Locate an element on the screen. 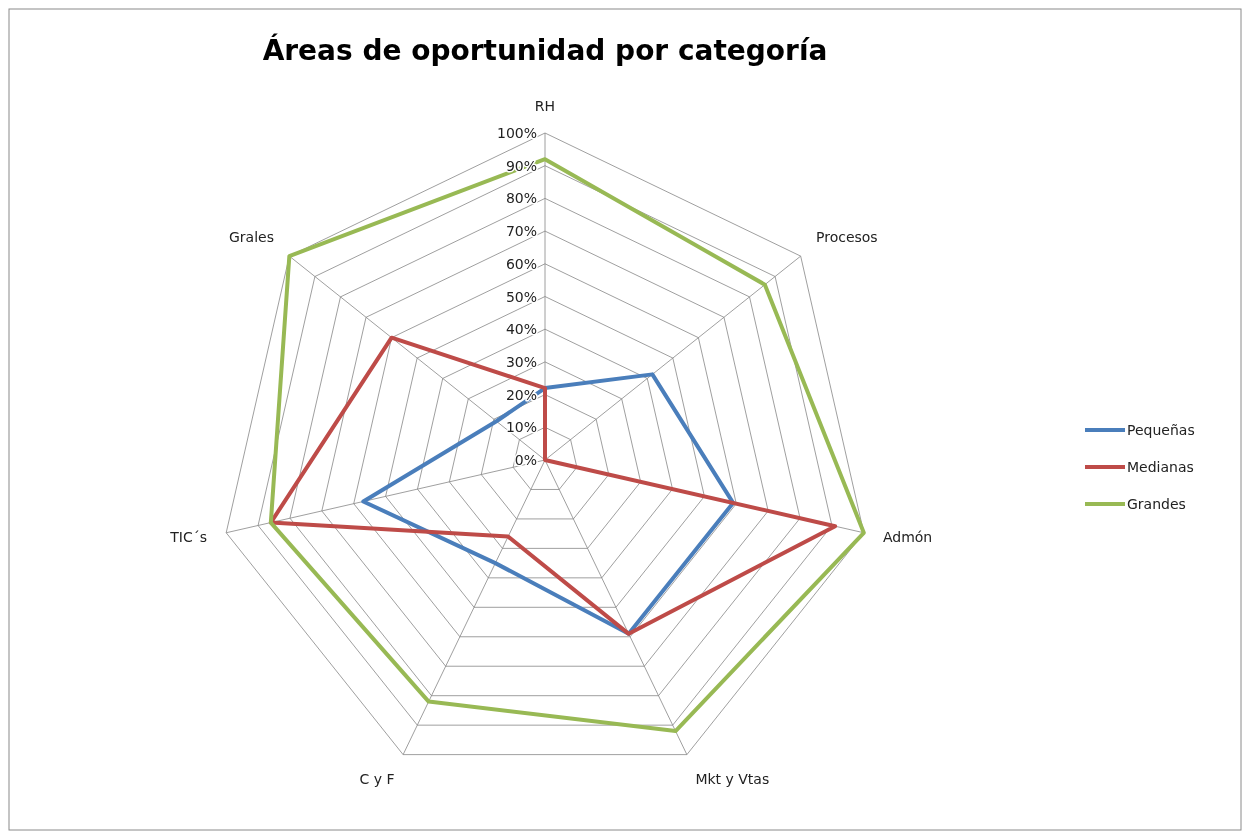  y-tick-label: 10% is located at coordinates (521, 427).